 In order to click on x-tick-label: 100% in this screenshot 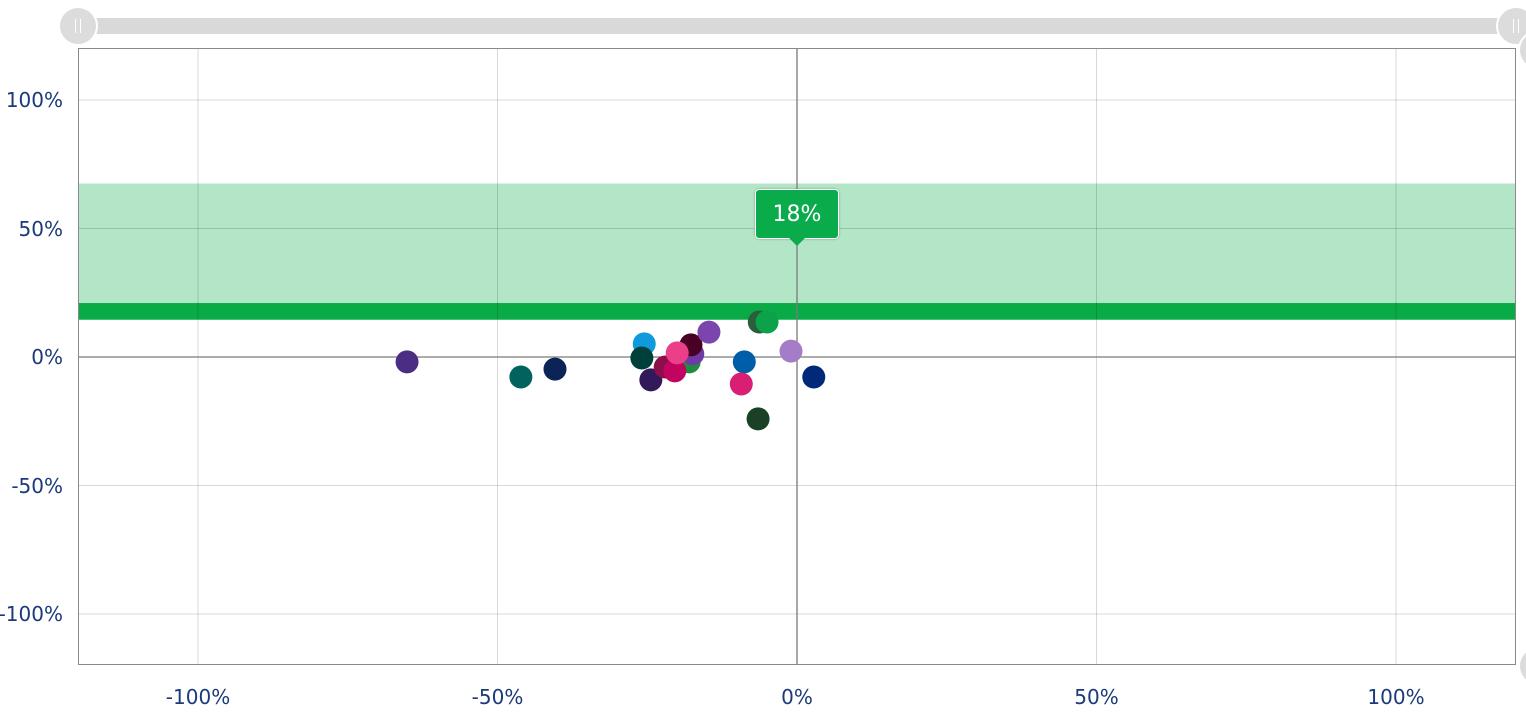, I will do `click(1396, 697)`.